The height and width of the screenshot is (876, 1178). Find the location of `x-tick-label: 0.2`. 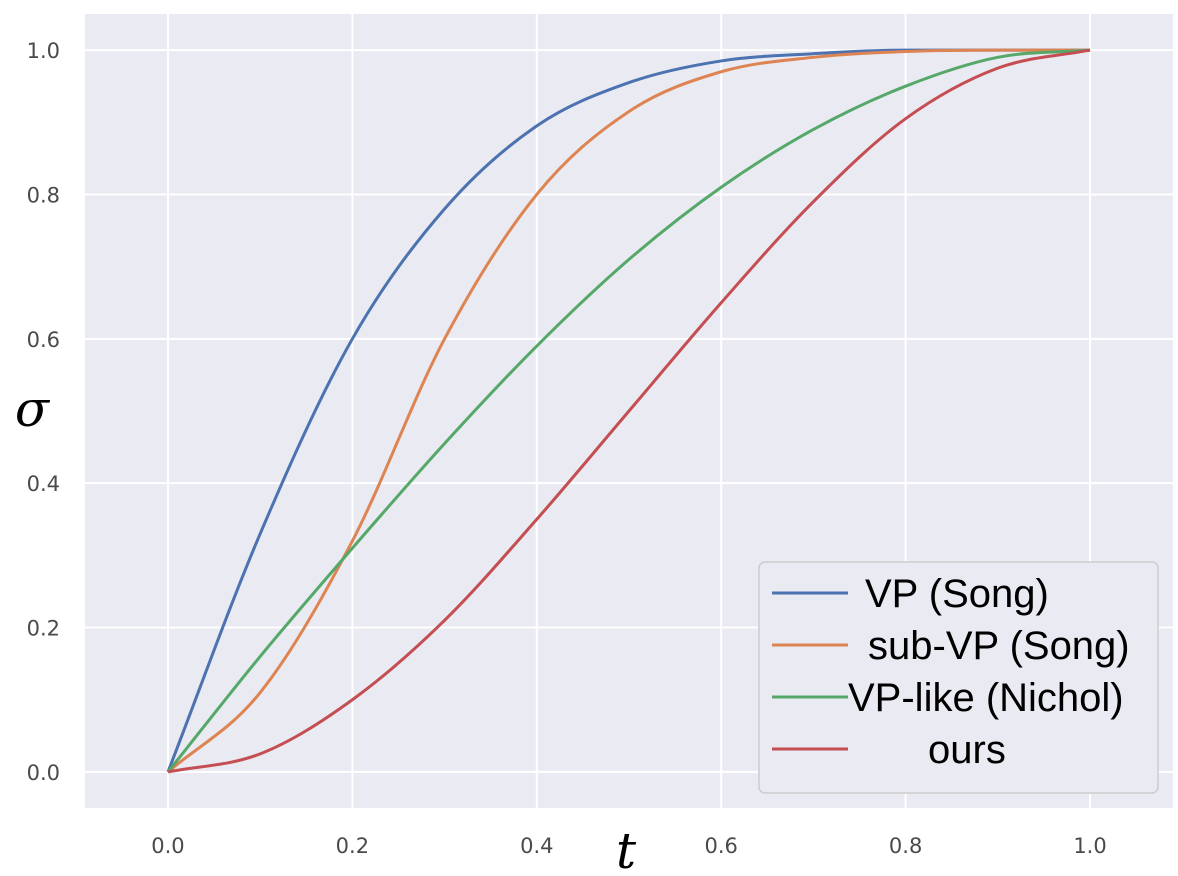

x-tick-label: 0.2 is located at coordinates (352, 846).